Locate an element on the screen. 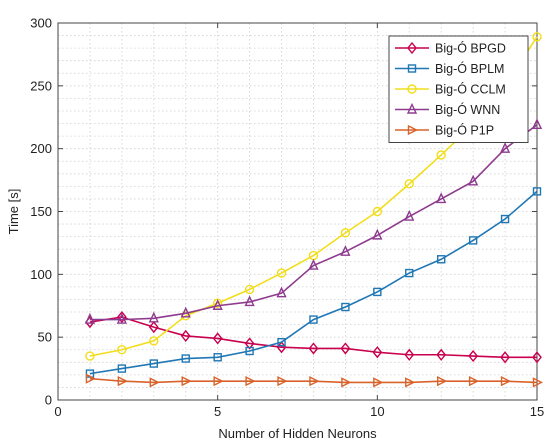  y-axis-title: Time [s] is located at coordinates (13, 212).